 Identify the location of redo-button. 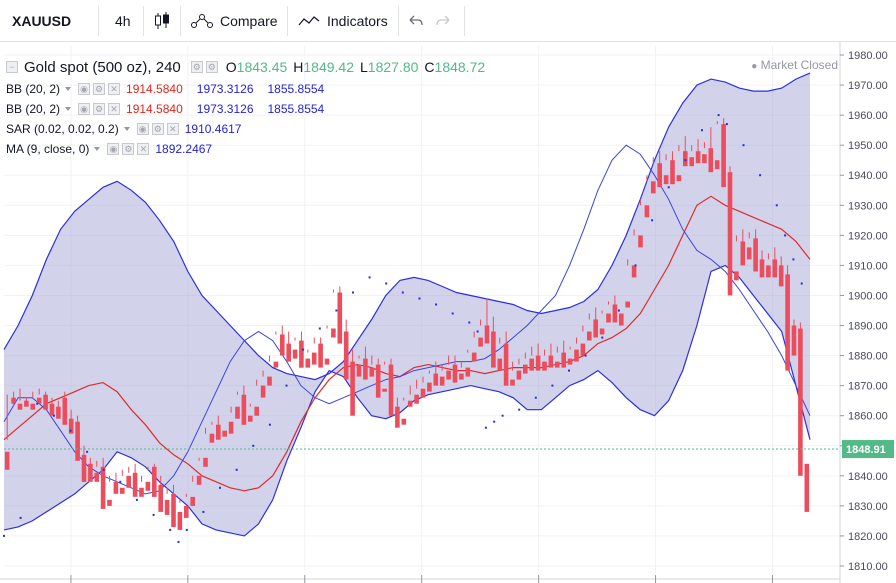
(443, 21).